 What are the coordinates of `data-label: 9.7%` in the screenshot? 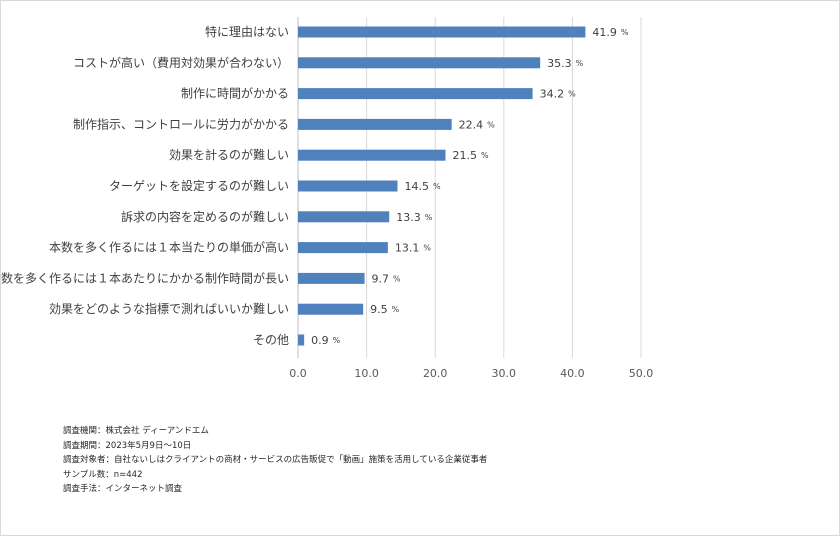 It's located at (387, 278).